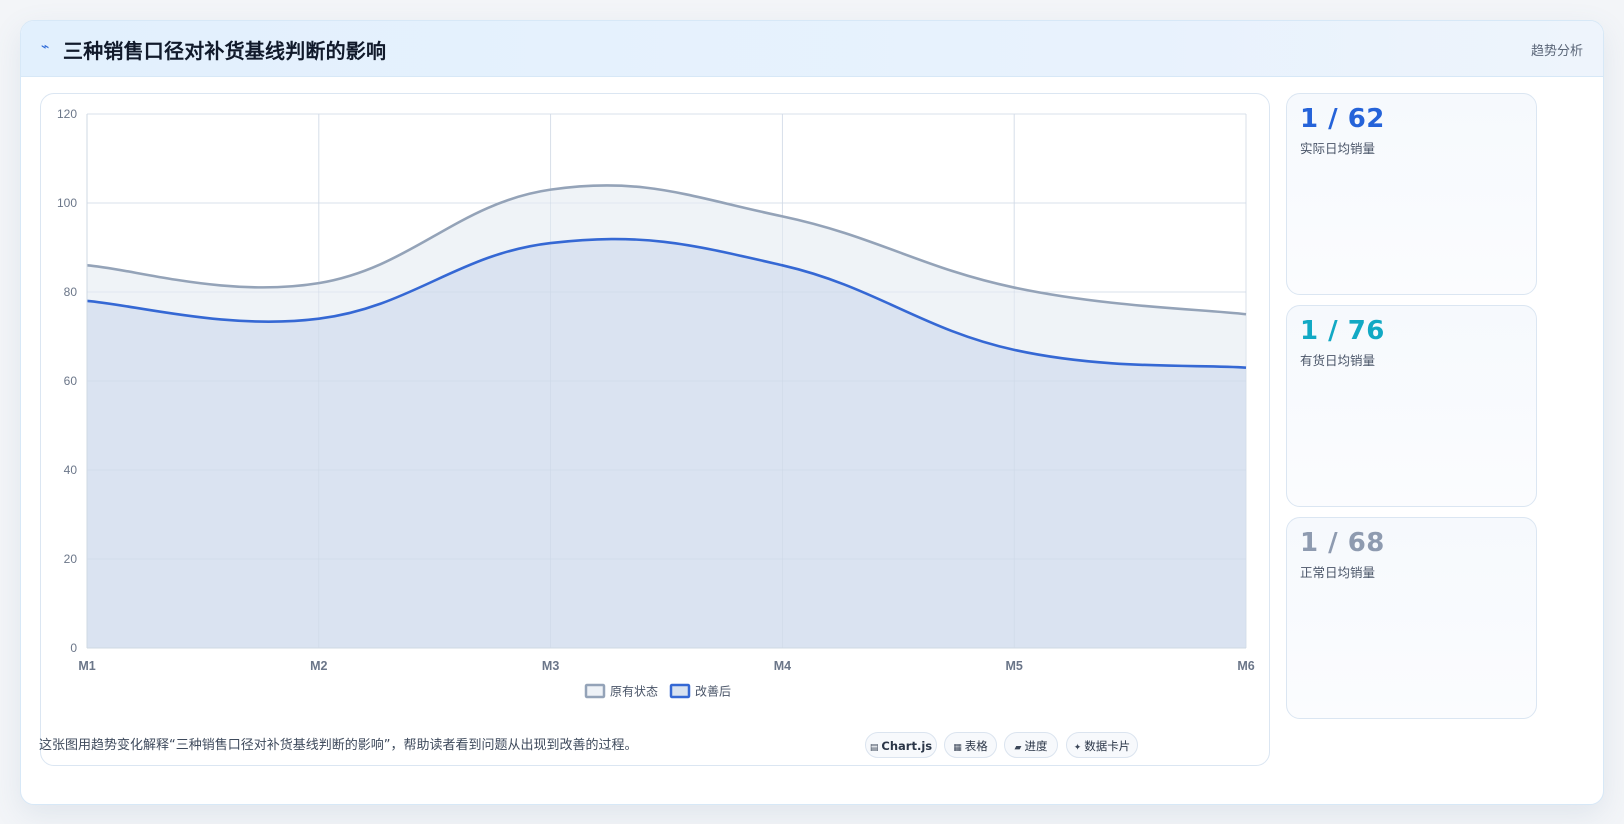 Image resolution: width=1624 pixels, height=824 pixels. I want to click on chip-label: Chart.js, so click(907, 746).